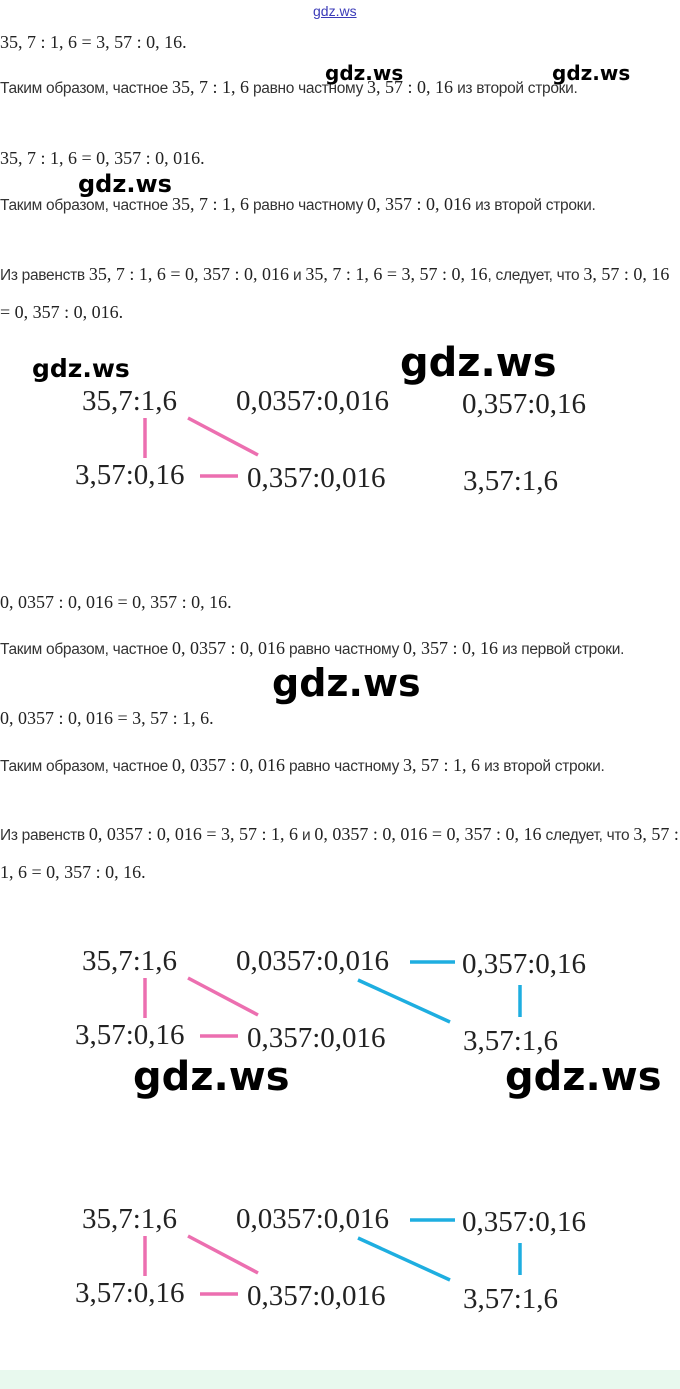 The width and height of the screenshot is (680, 1389). I want to click on paragraph: 35, 7 : 1, 6 = 3, 57 : 0, 16., so click(340, 43).